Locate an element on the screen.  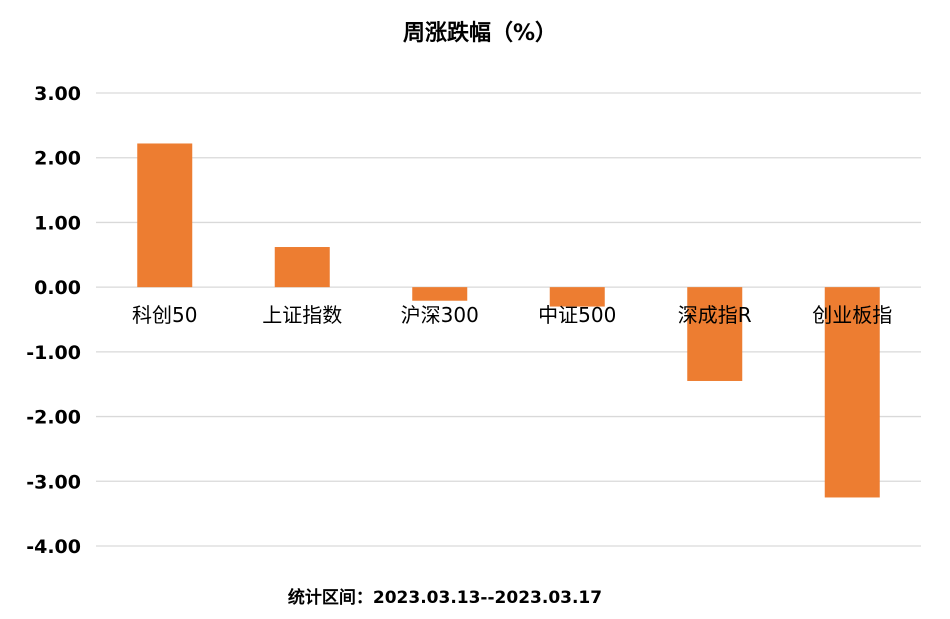
x-tick-label: 创业板指 is located at coordinates (852, 315).